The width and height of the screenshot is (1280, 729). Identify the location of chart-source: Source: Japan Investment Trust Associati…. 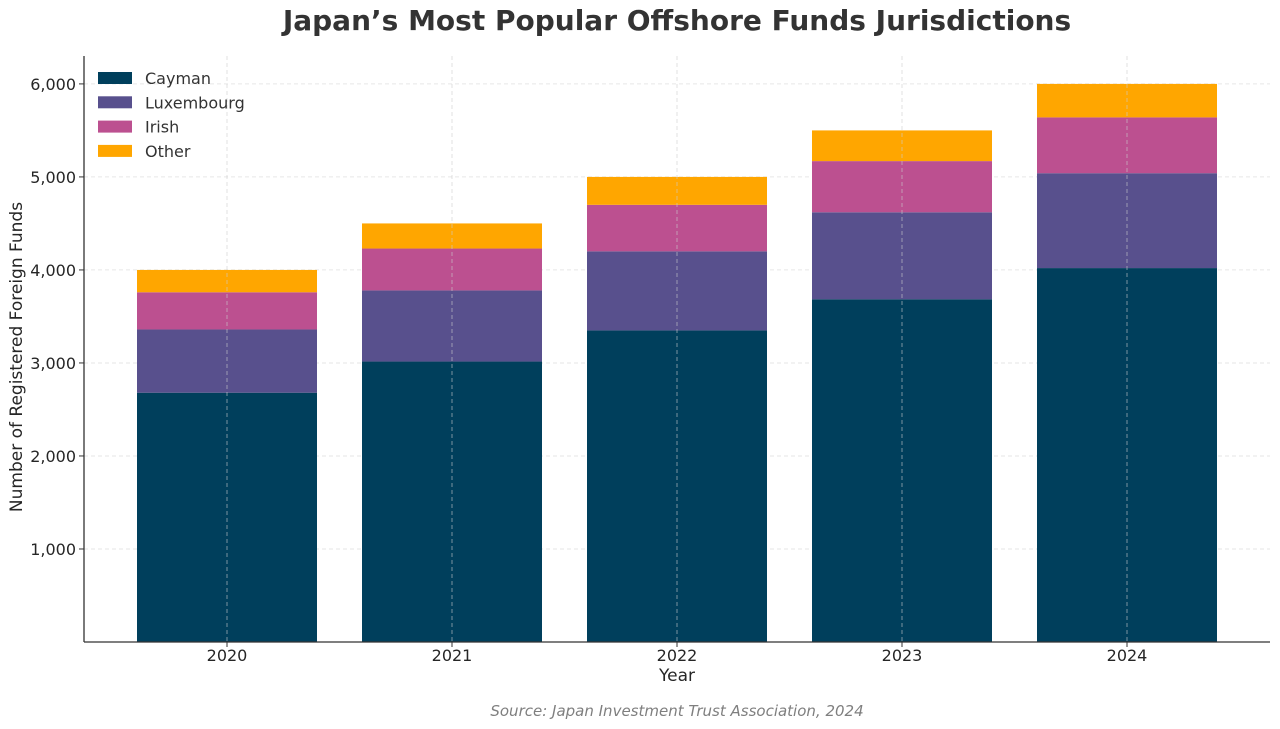
(677, 711).